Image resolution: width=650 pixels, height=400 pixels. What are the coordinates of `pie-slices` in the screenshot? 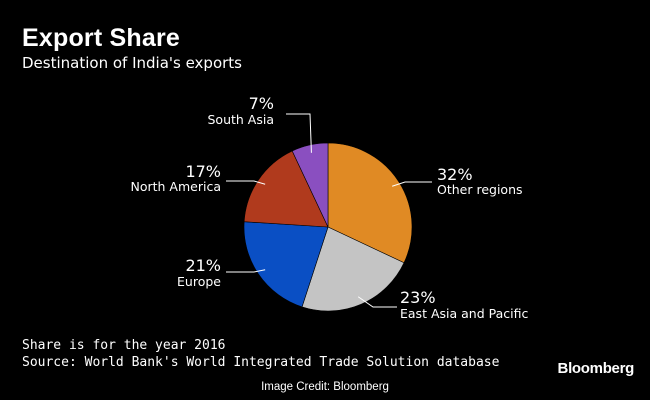 It's located at (328, 227).